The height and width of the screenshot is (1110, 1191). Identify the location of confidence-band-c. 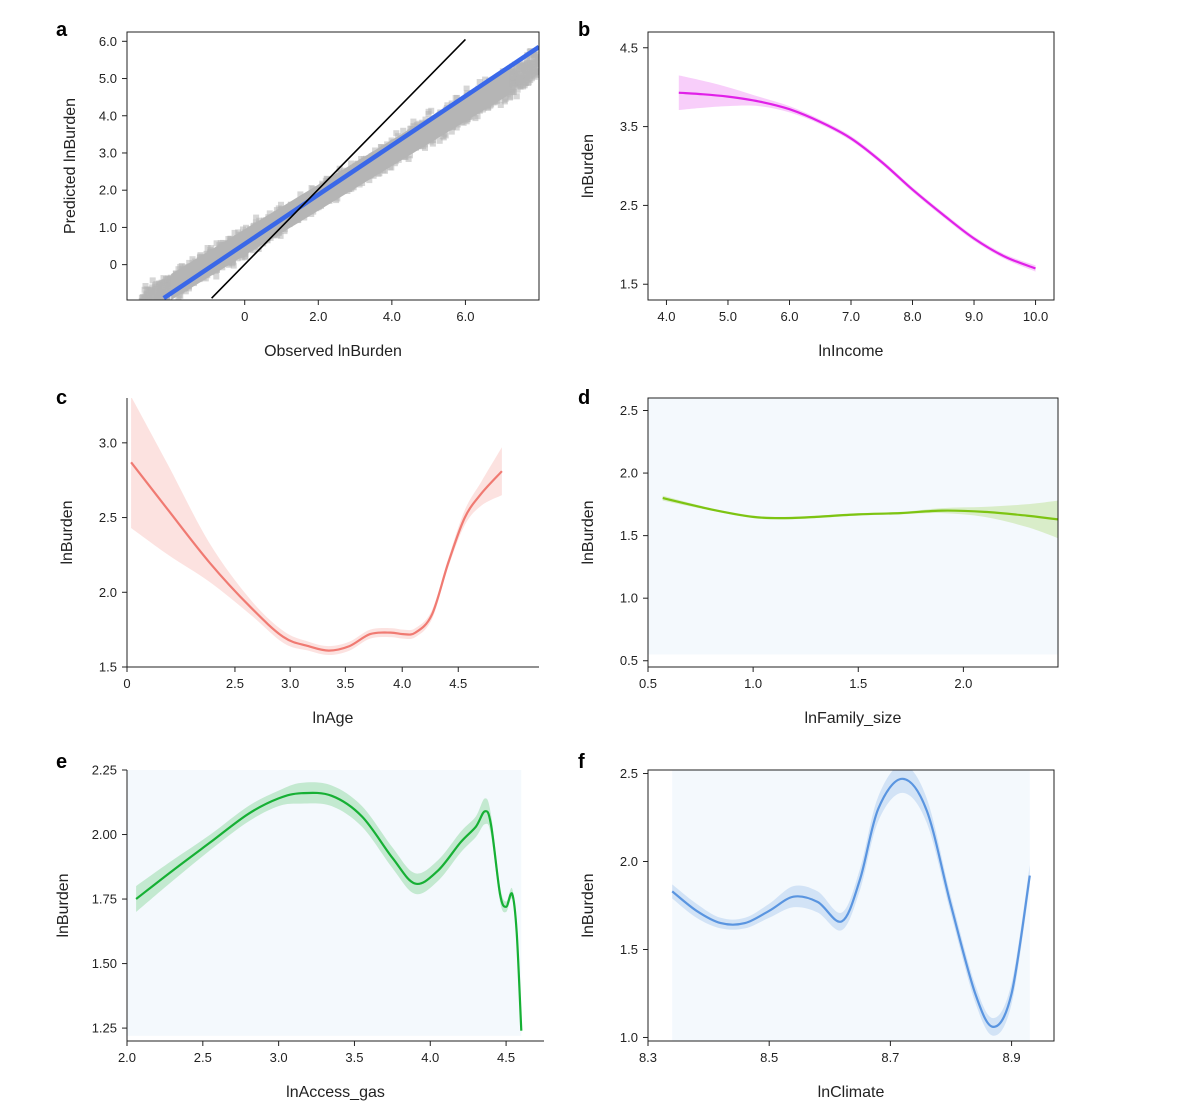
(316, 526).